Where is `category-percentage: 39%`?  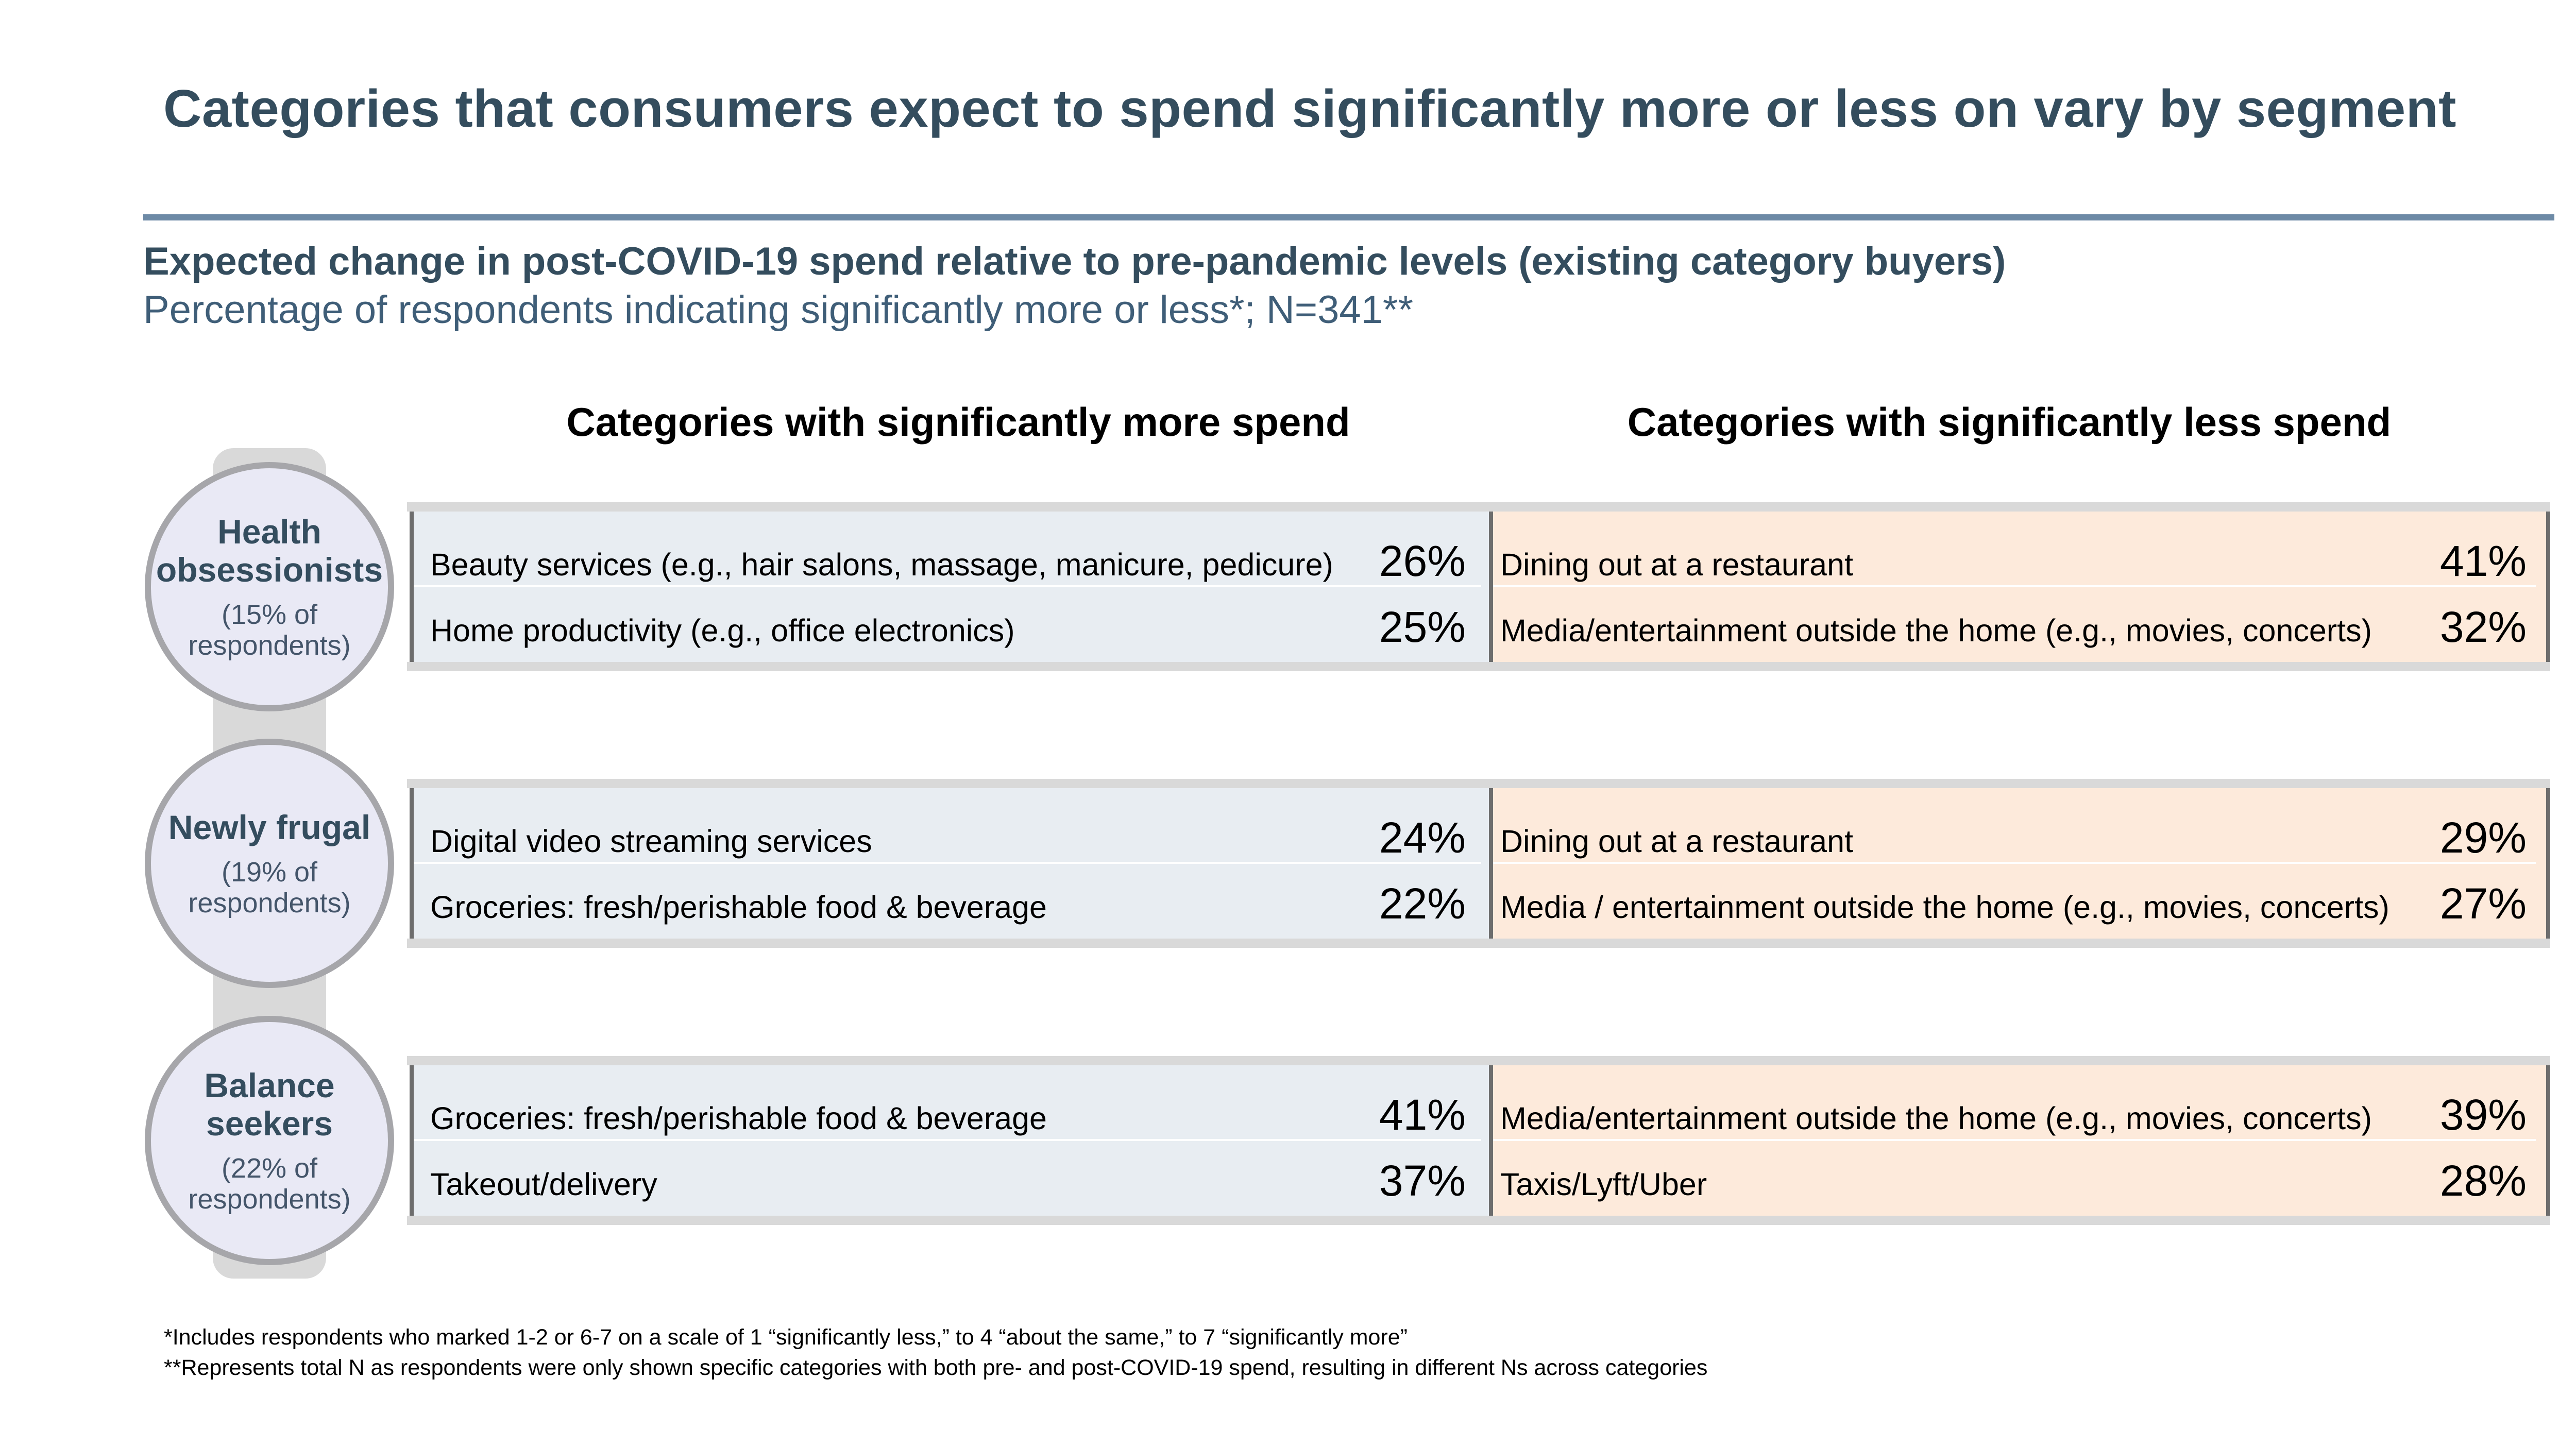
category-percentage: 39% is located at coordinates (2483, 1115).